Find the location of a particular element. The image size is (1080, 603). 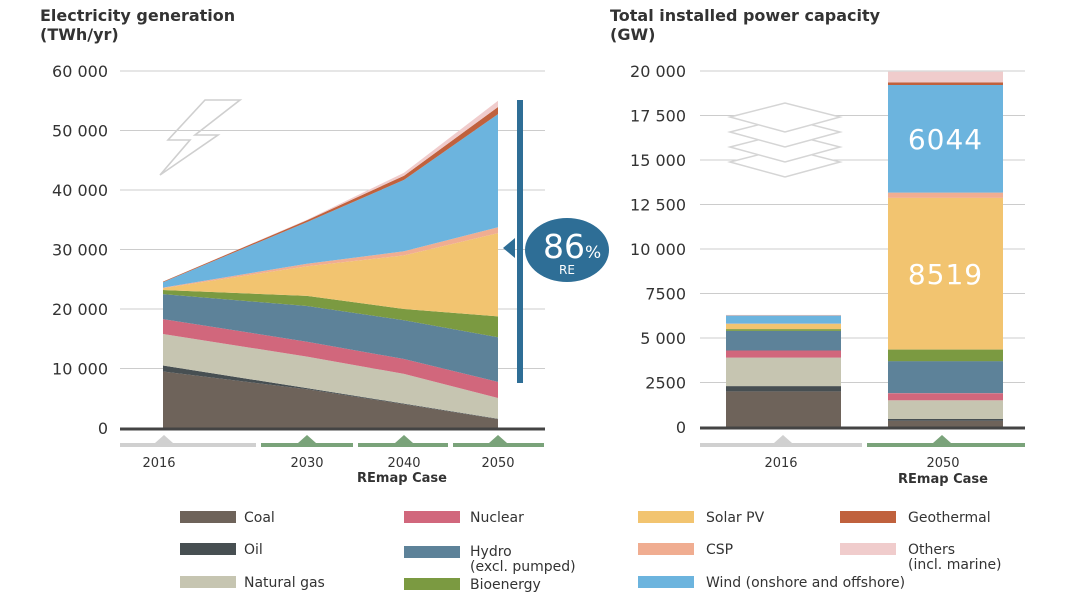

left-y-tick: 50 000 is located at coordinates (80, 131).